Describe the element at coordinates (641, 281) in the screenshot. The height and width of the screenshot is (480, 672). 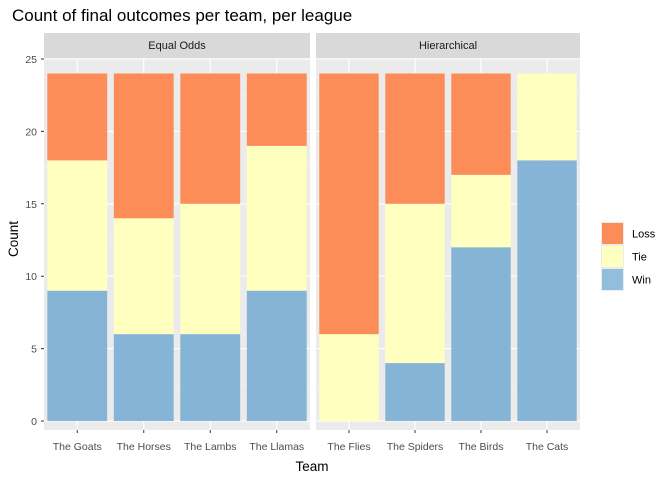
I see `legend-label-win: Win` at that location.